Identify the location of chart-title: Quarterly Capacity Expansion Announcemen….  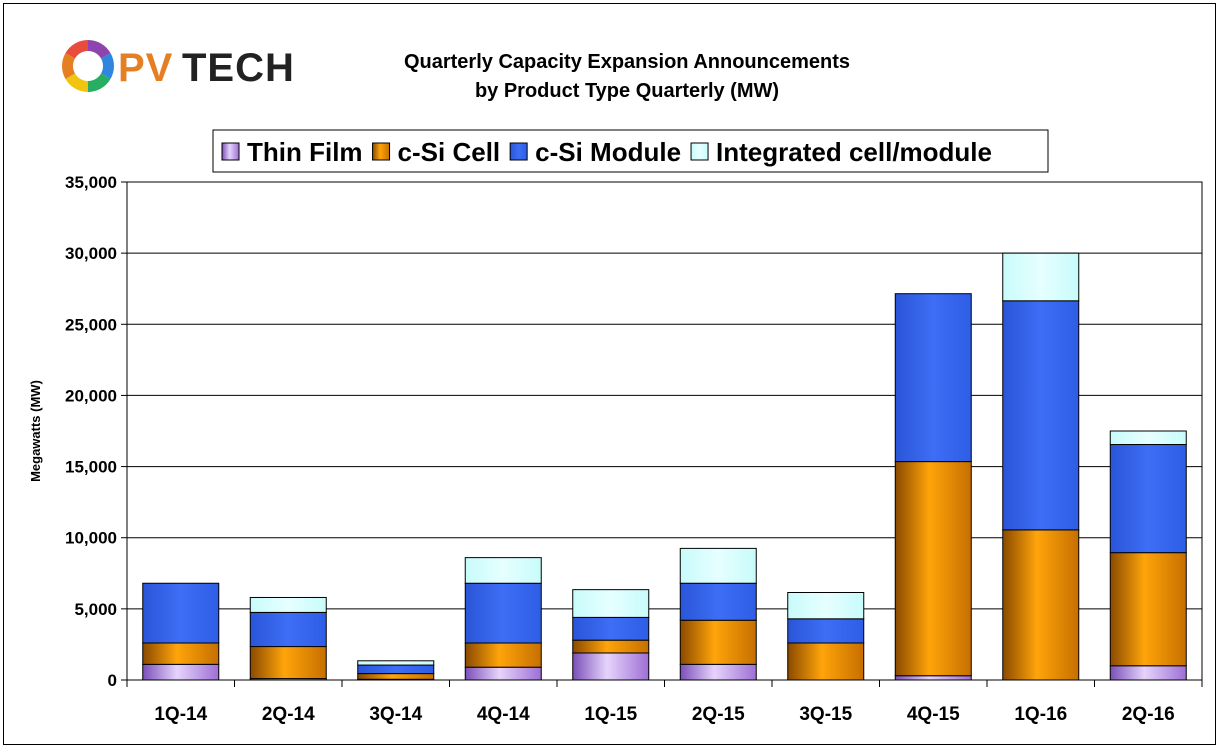
(627, 62).